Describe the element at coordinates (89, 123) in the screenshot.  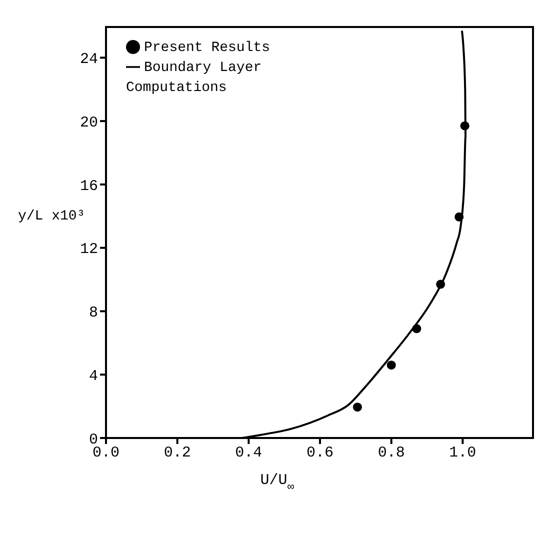
I see `y-tick-label: 20` at that location.